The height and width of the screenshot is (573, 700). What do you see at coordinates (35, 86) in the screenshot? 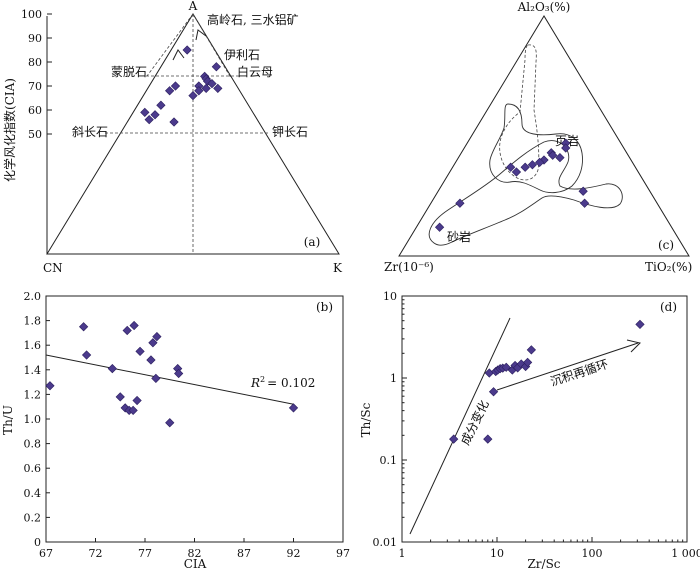
I see `panel-a-y-tick-label: 70` at bounding box center [35, 86].